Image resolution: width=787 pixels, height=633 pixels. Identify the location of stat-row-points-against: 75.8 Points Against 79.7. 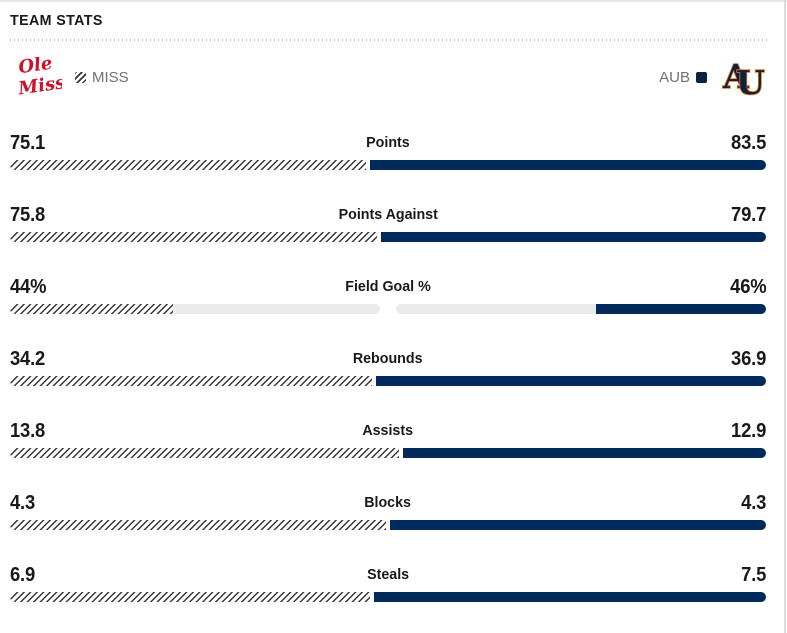
(388, 239).